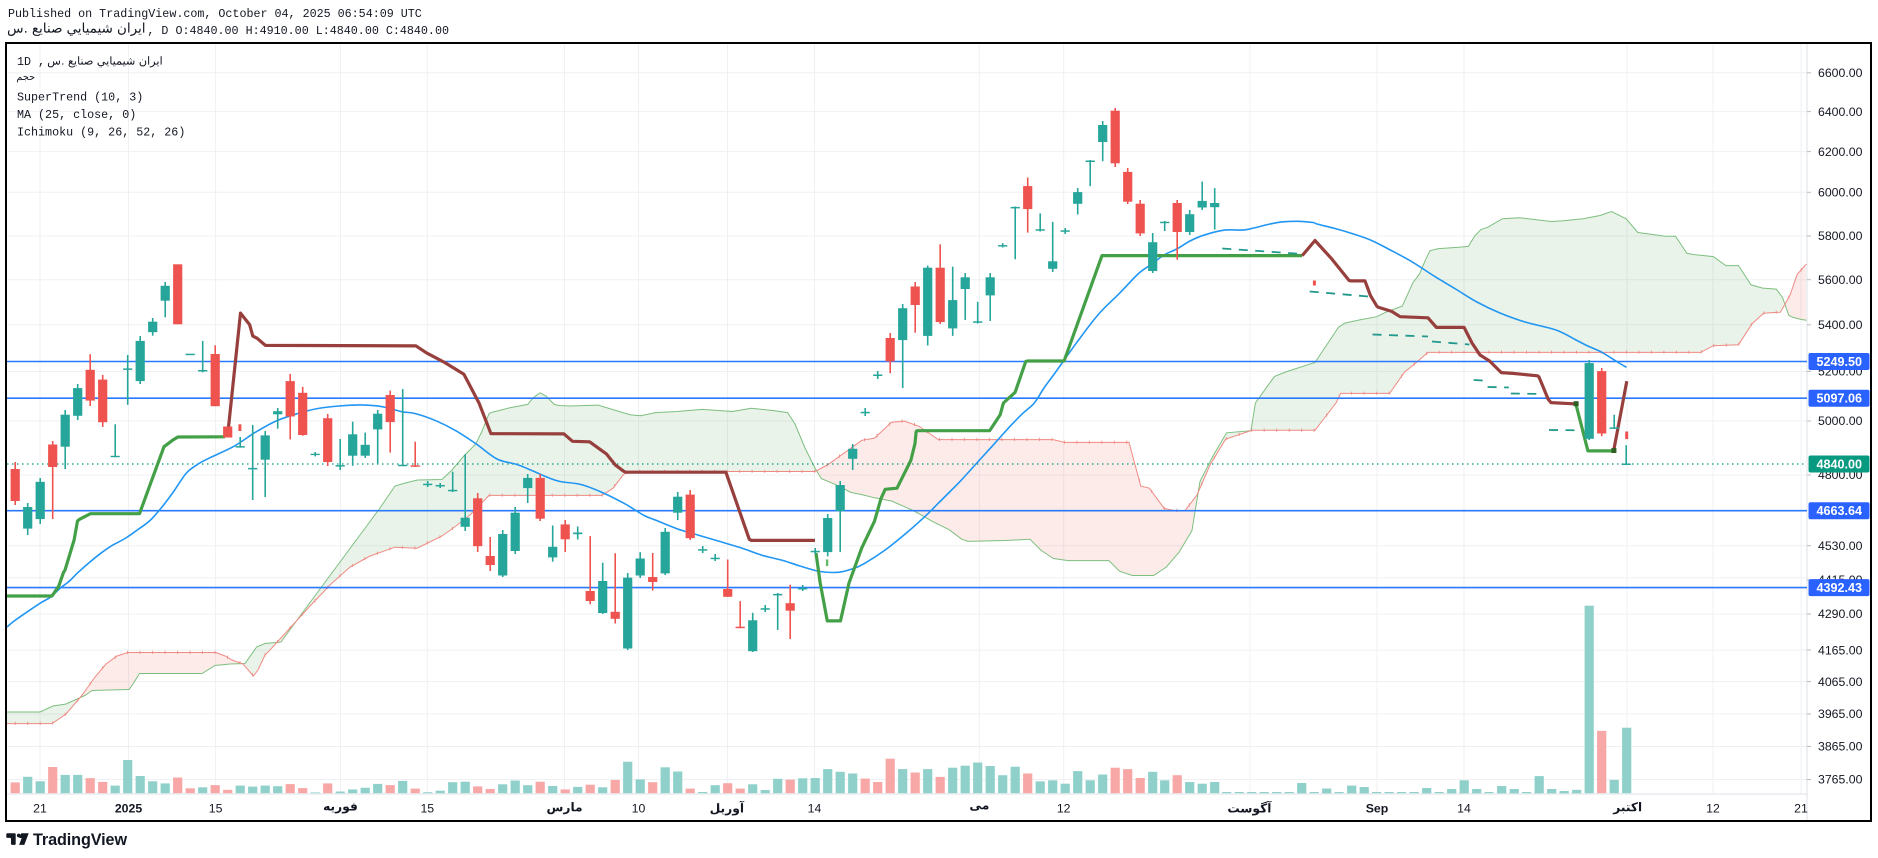  What do you see at coordinates (1840, 588) in the screenshot?
I see `svg-text: 4392.43` at bounding box center [1840, 588].